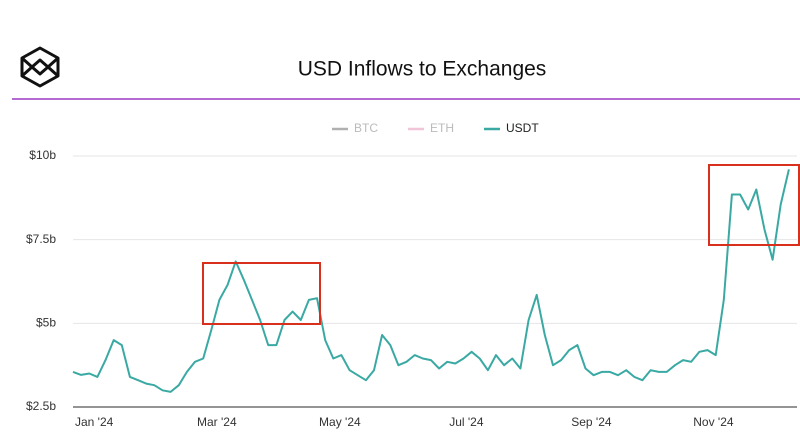 This screenshot has height=437, width=800. What do you see at coordinates (366, 128) in the screenshot?
I see `legend-label: BTC` at bounding box center [366, 128].